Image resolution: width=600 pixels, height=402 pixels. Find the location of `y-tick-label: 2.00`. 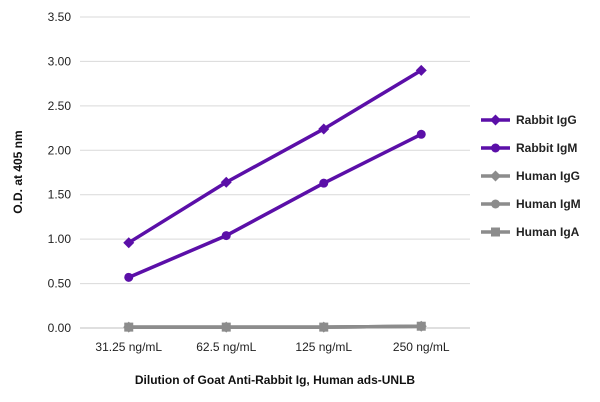

y-tick-label: 2.00 is located at coordinates (60, 150).